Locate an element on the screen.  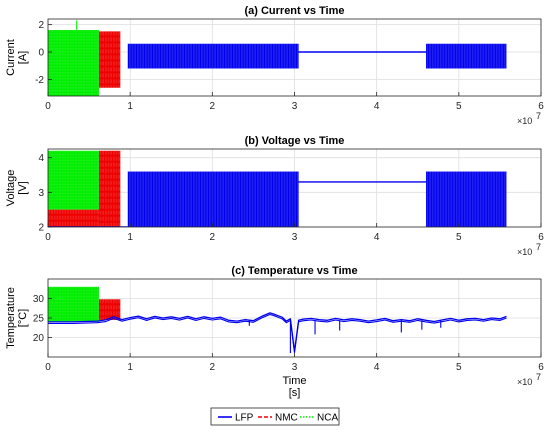
legend-label-lfp: LFP is located at coordinates (244, 418).